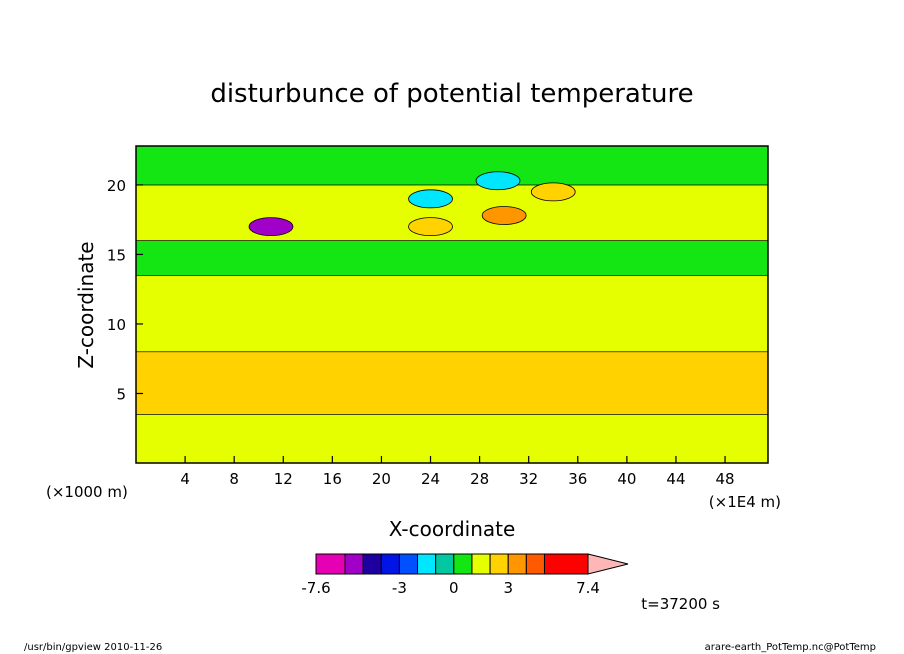 Image resolution: width=904 pixels, height=654 pixels. I want to click on x-axis-label: X-coordinate, so click(452, 529).